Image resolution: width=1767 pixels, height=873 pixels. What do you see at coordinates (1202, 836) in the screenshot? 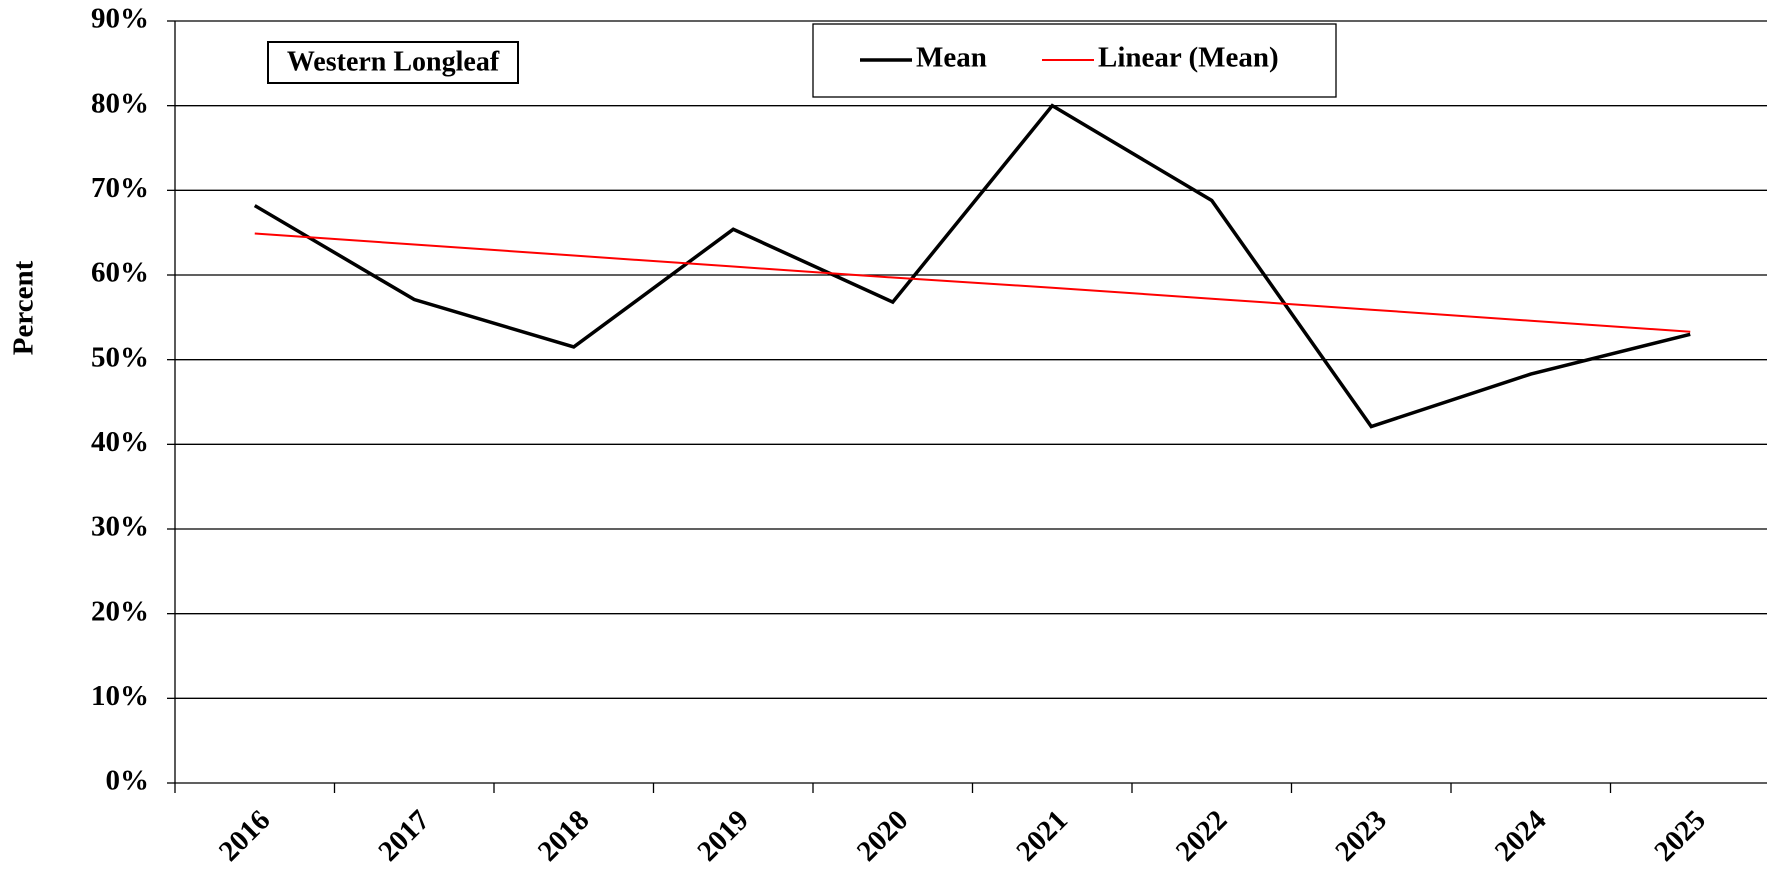
I see `x-tick-label: 2022` at bounding box center [1202, 836].